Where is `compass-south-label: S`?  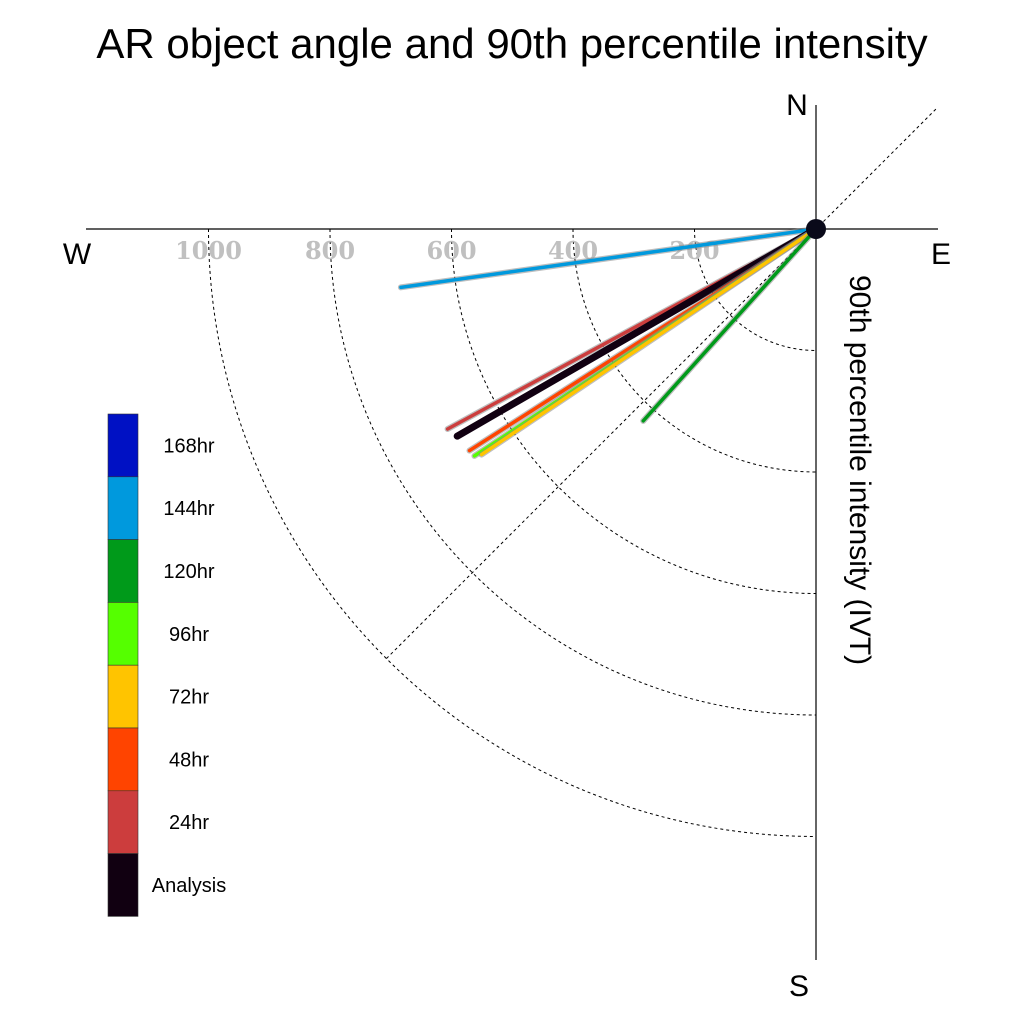
compass-south-label: S is located at coordinates (799, 986).